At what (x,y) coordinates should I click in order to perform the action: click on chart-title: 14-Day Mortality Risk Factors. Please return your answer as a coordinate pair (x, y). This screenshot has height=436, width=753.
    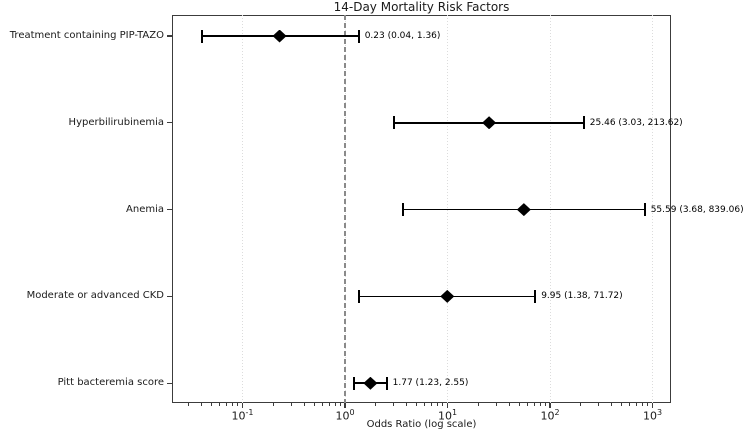
    Looking at the image, I should click on (421, 7).